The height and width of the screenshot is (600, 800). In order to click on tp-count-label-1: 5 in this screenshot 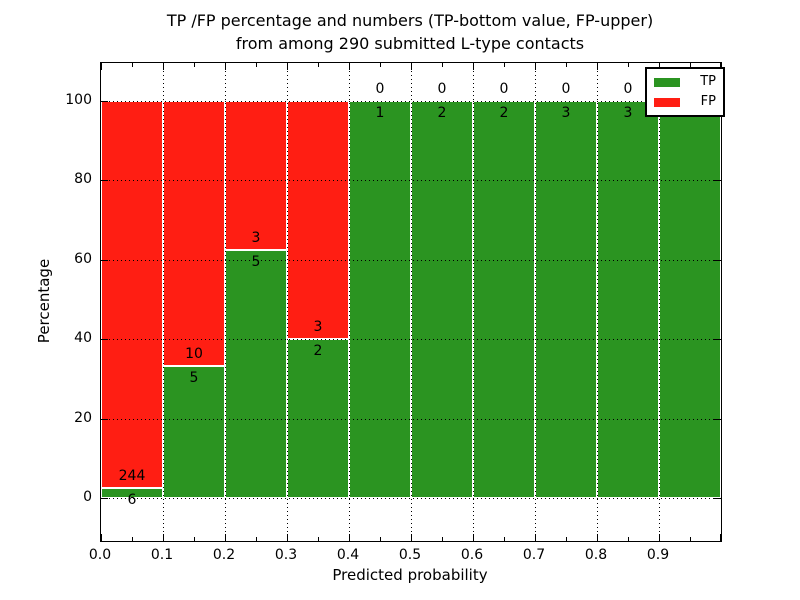, I will do `click(194, 377)`.